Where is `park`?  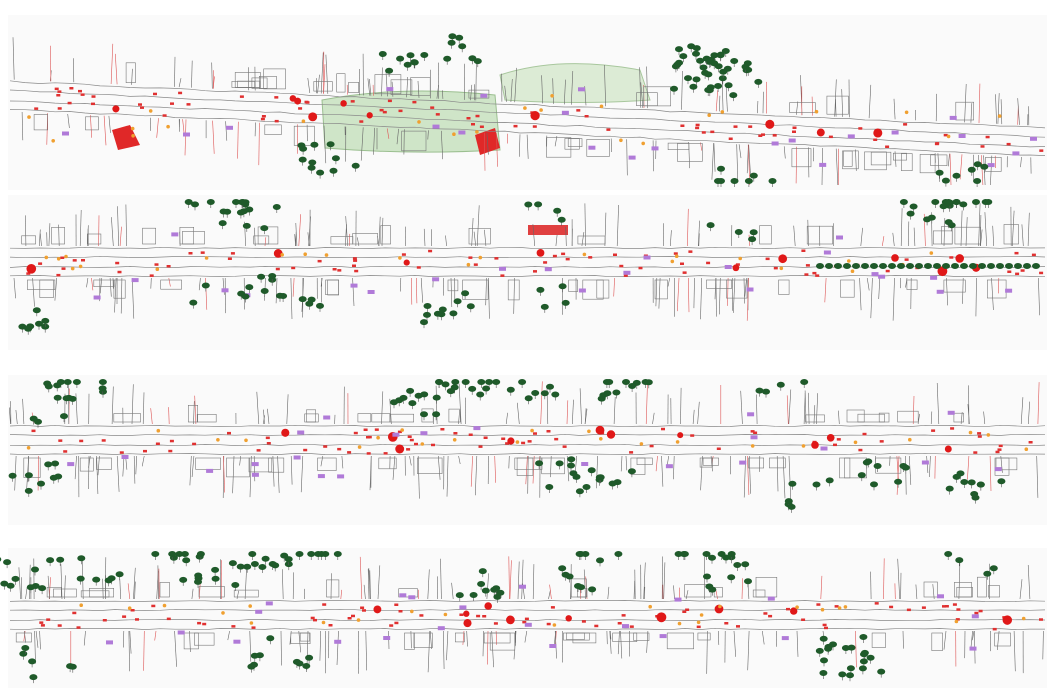 park is located at coordinates (575, 83).